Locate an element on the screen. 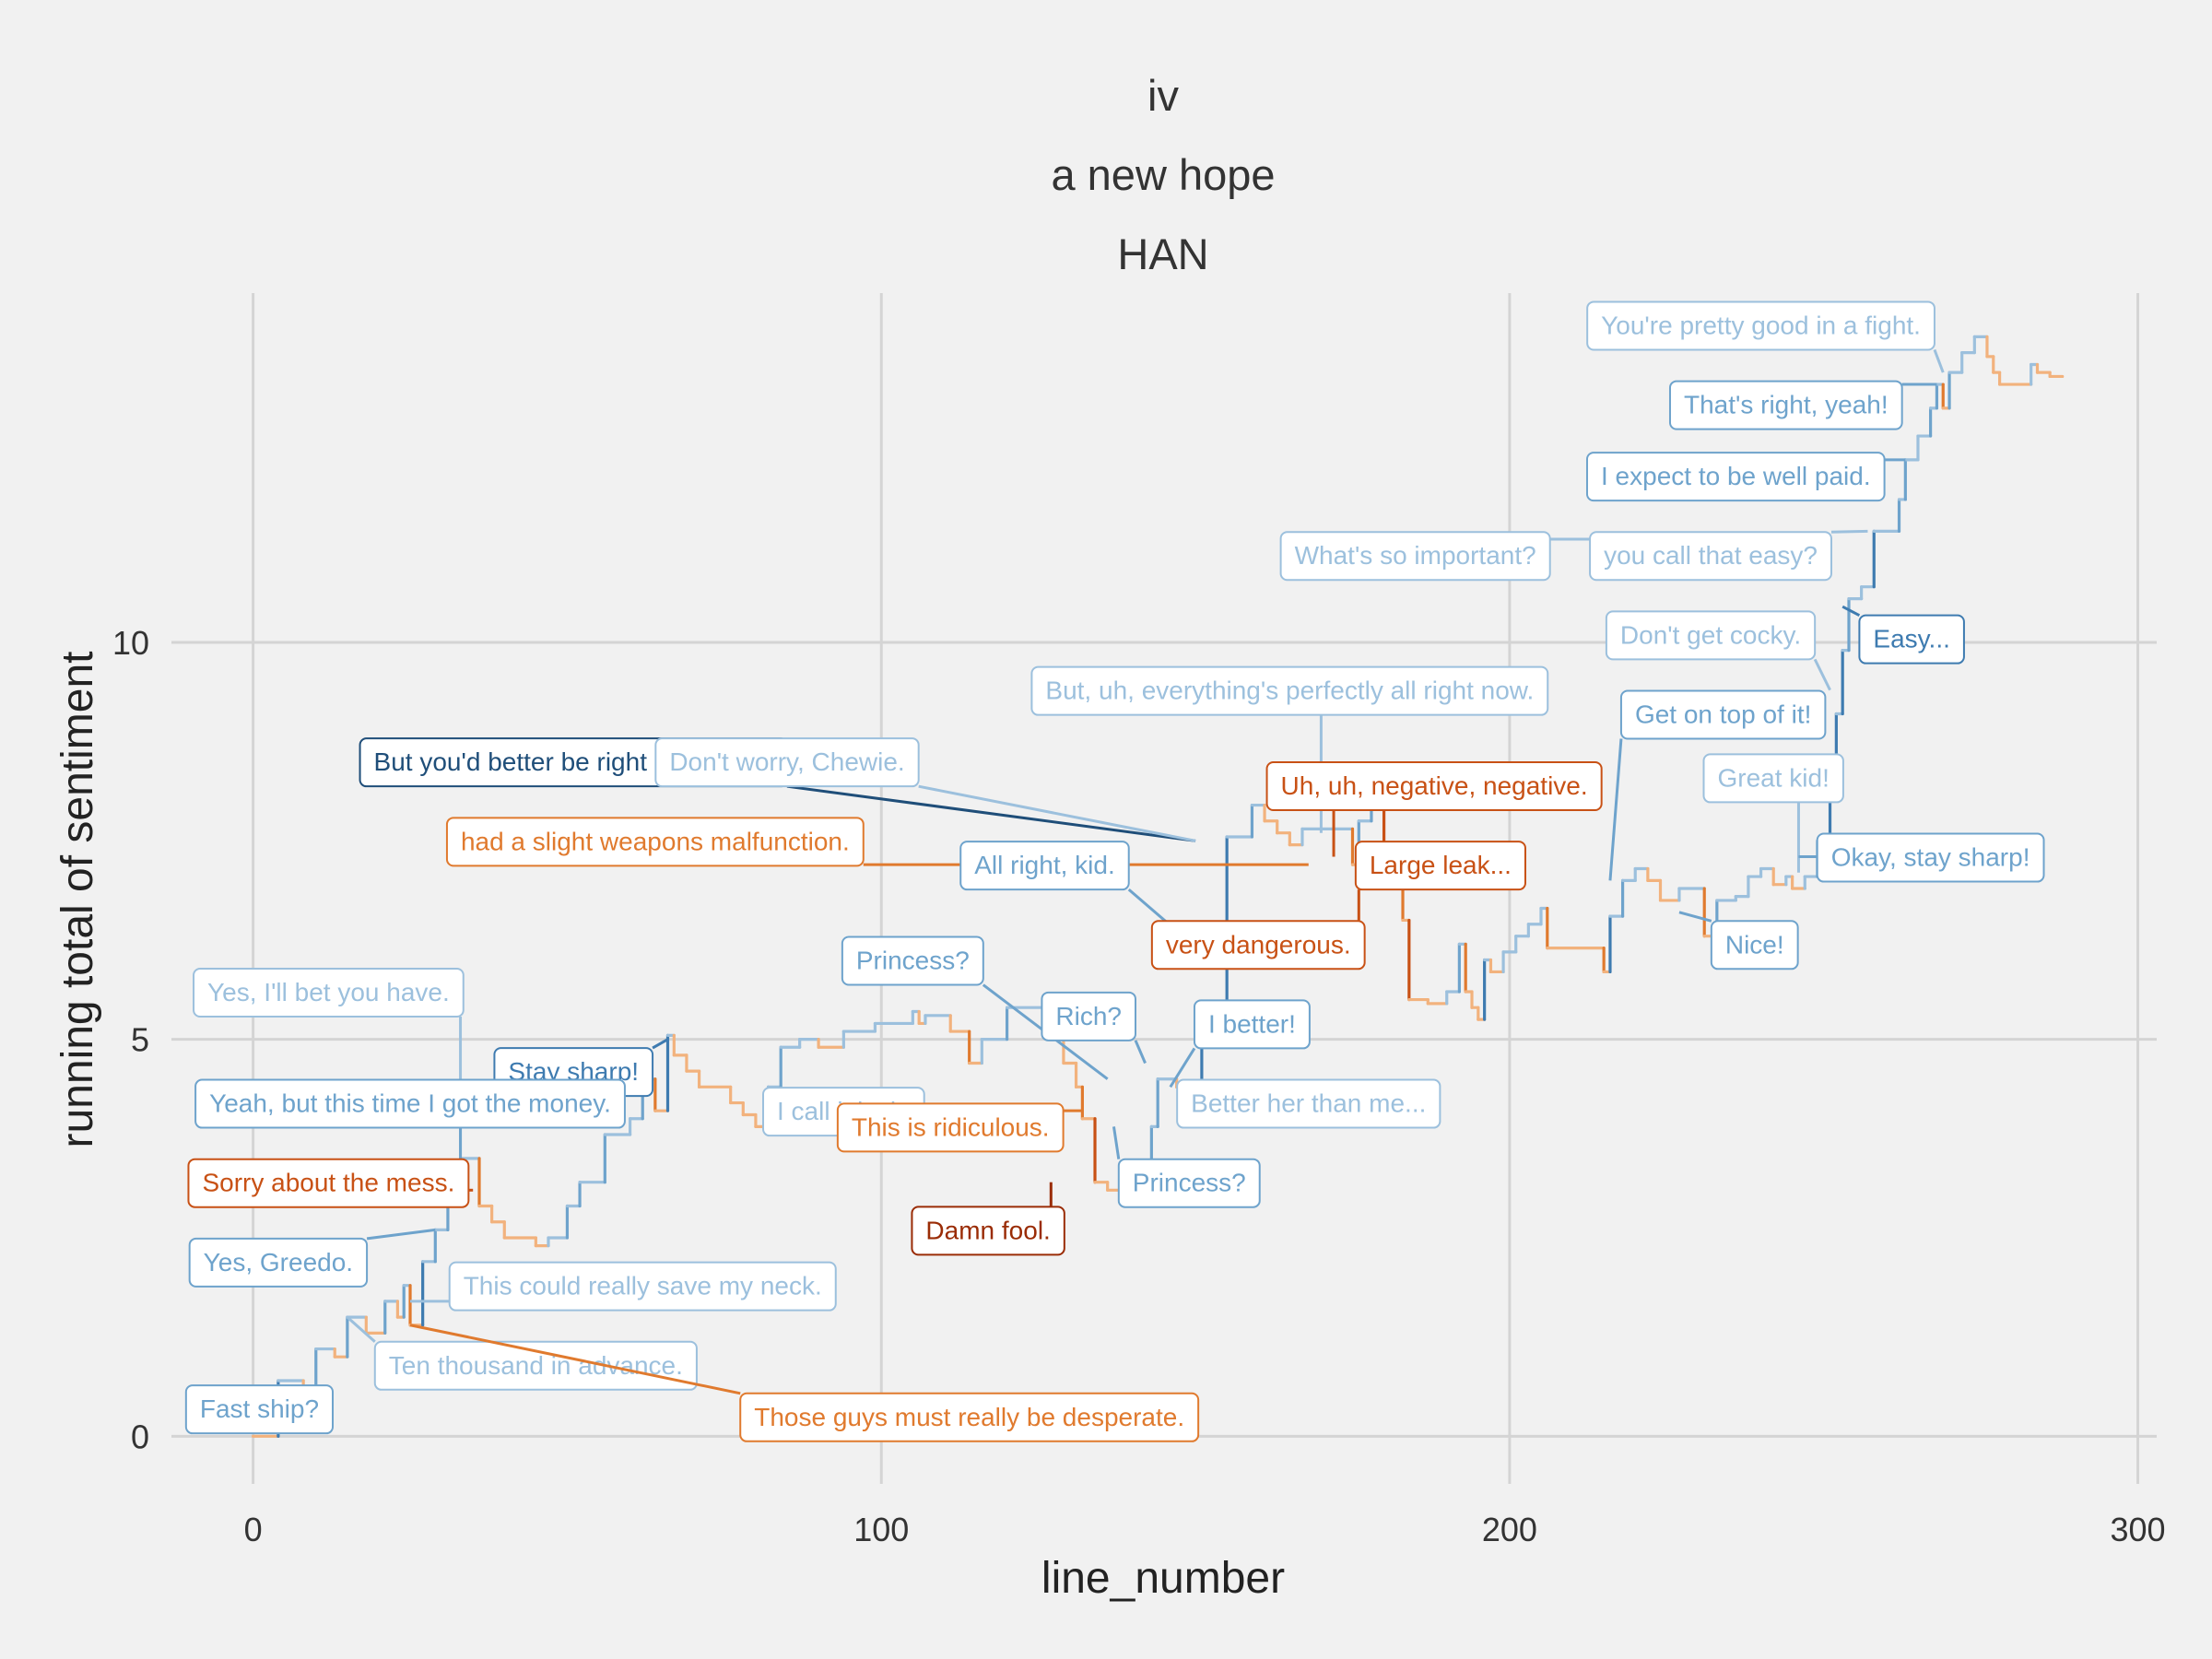 This screenshot has width=2212, height=1659. quote-label: All right, kid. is located at coordinates (1071, 889).